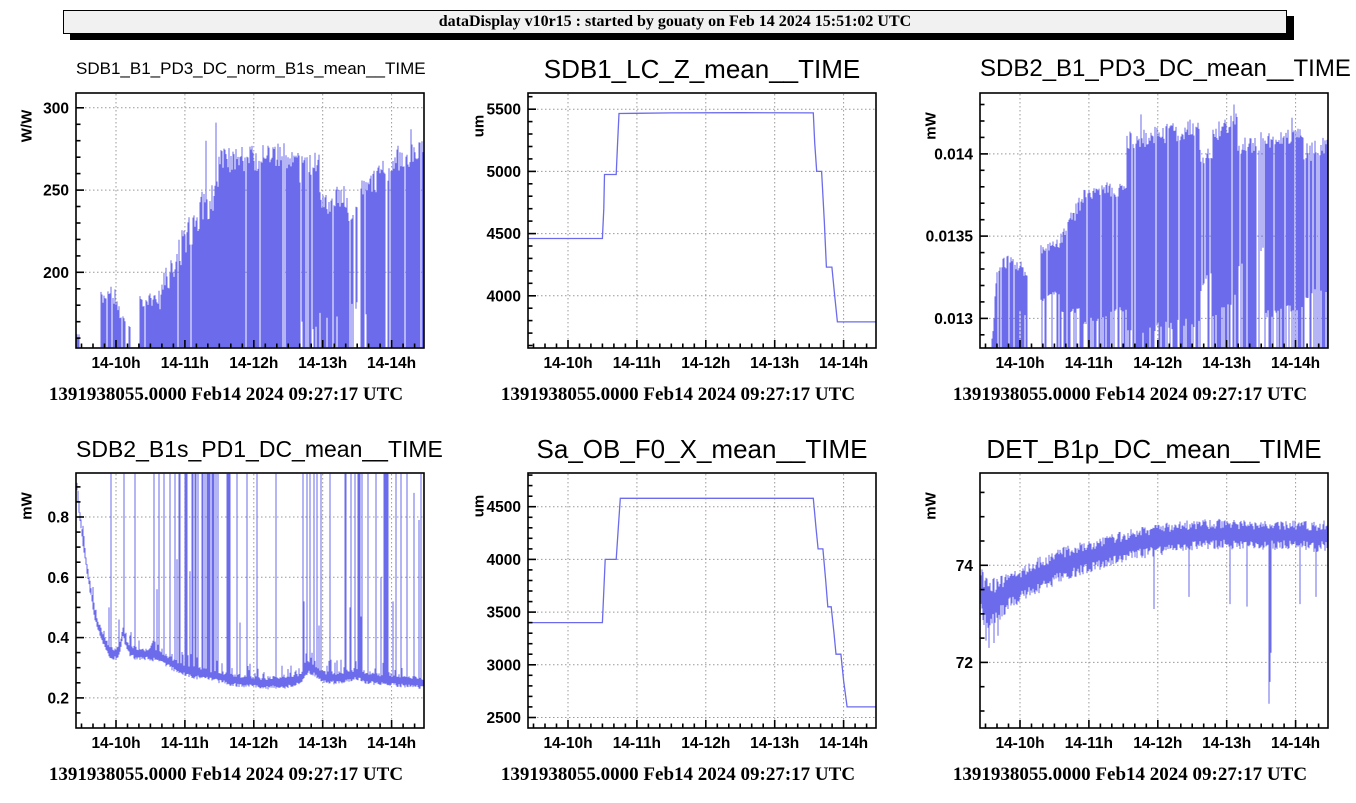 The width and height of the screenshot is (1356, 803). What do you see at coordinates (58, 578) in the screenshot?
I see `y-tick-label: 0.6` at bounding box center [58, 578].